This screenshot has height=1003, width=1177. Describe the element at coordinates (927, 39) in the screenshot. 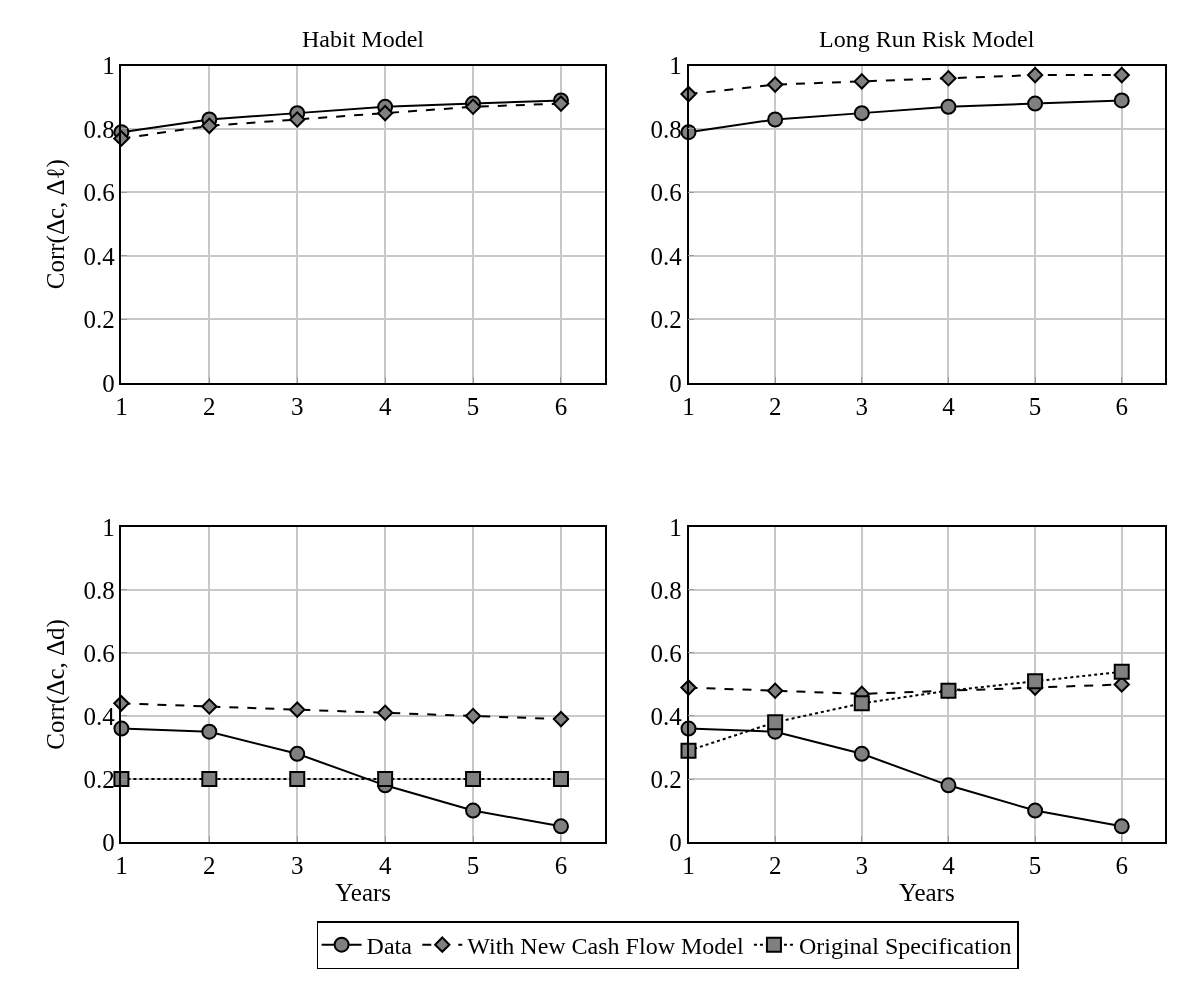

I see `chart-title: Long Run Risk Model` at that location.